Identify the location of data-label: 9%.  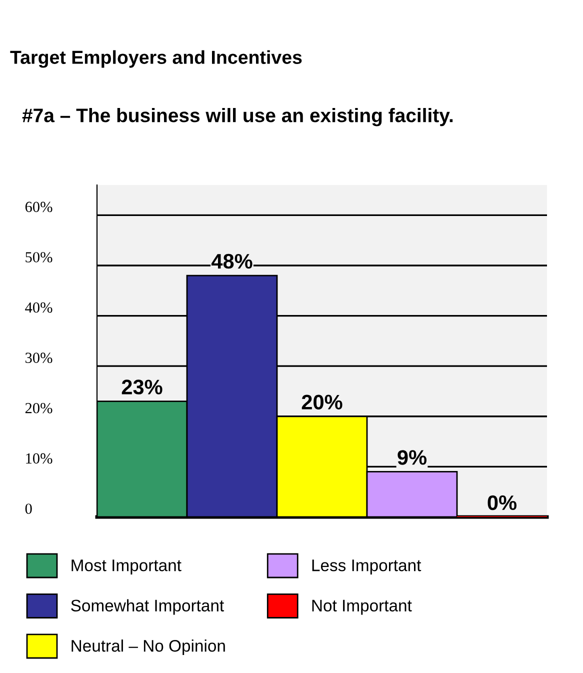
(412, 457).